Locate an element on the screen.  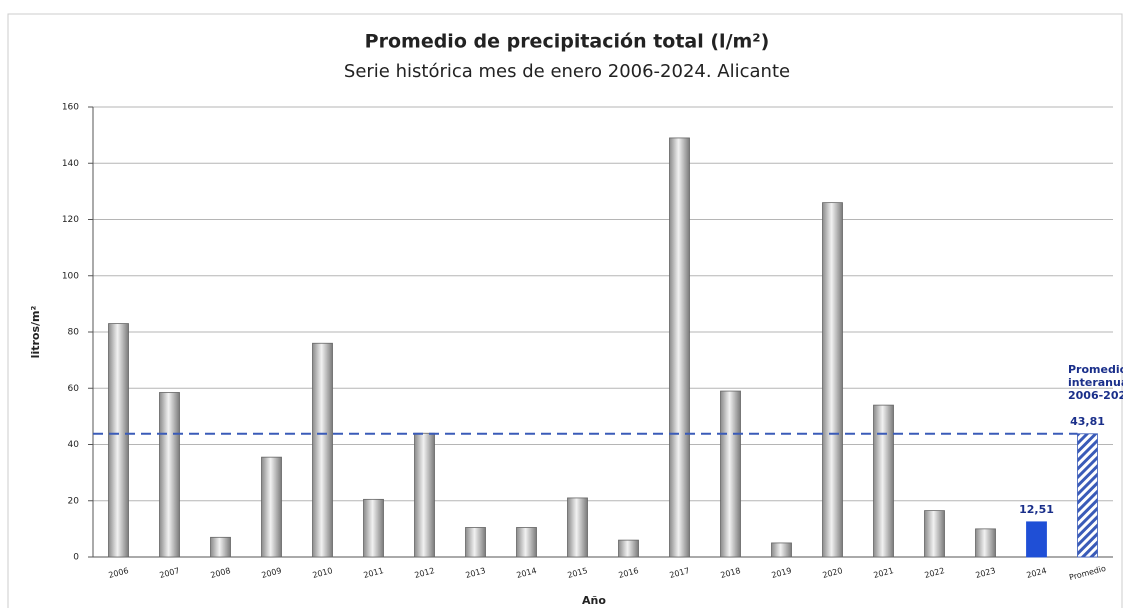
y-tick-label: 160 is located at coordinates (70, 108).